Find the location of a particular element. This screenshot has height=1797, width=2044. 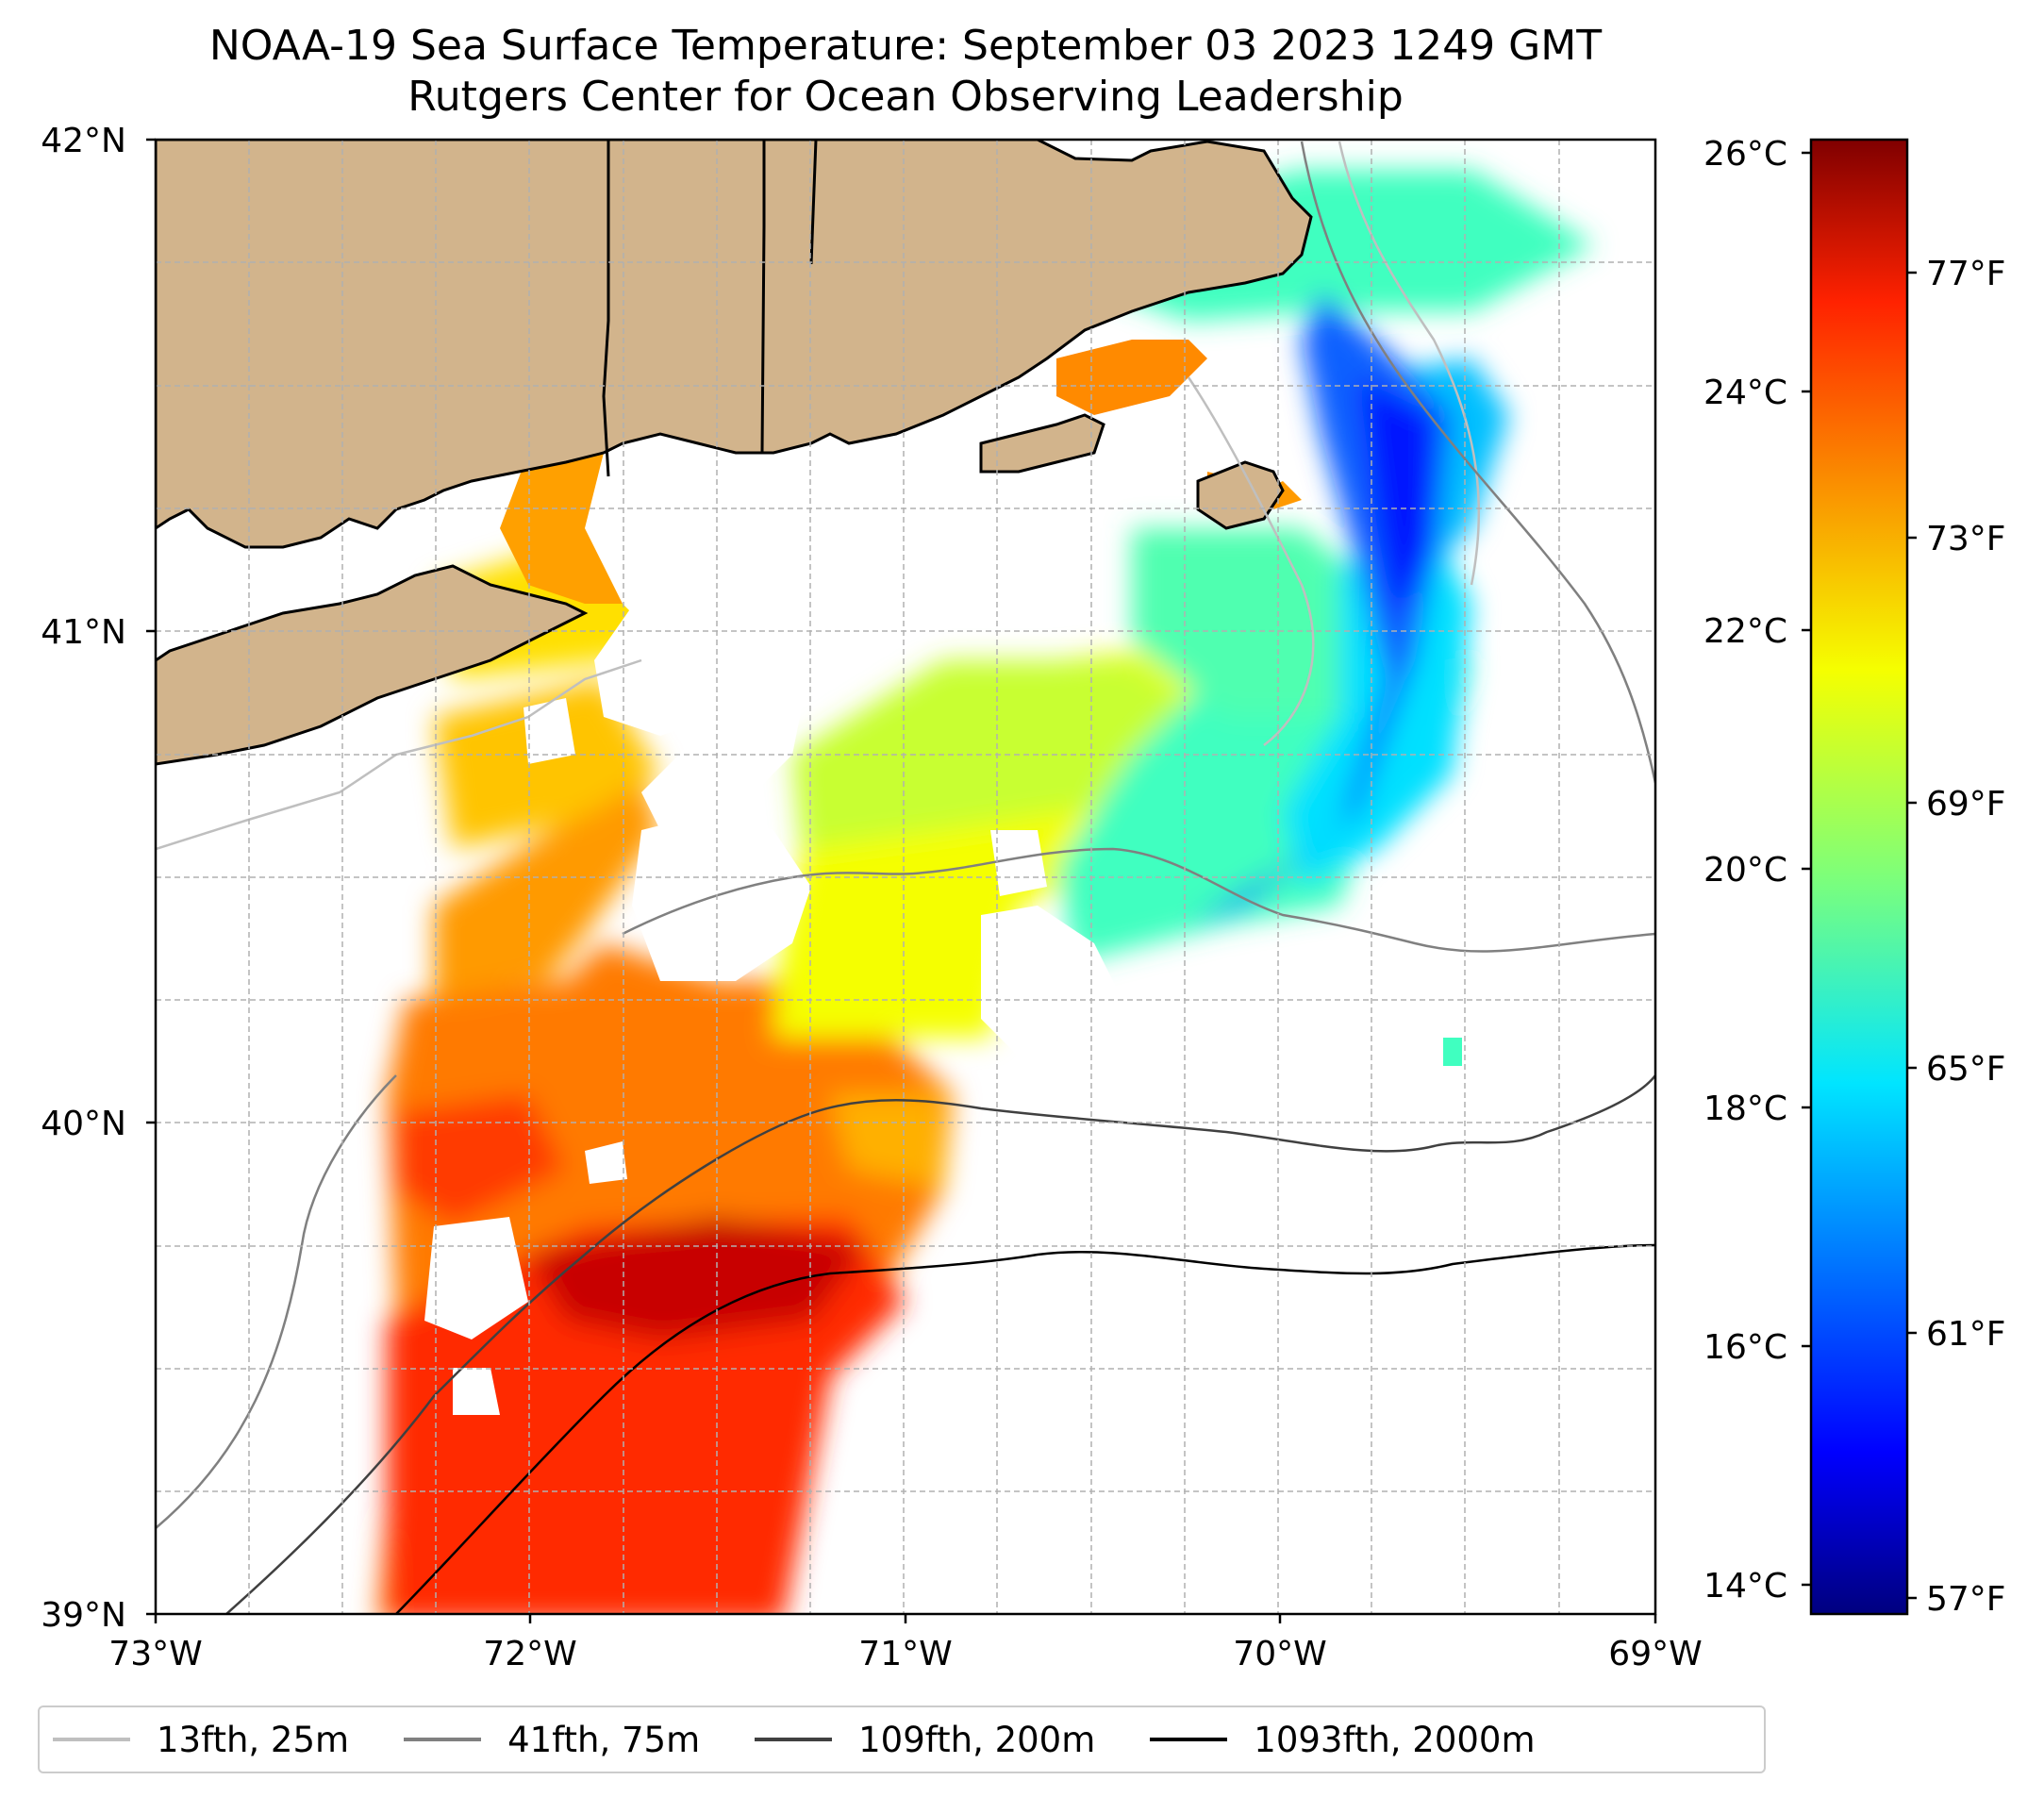

legend-label-200m: 109fth, 200m is located at coordinates (977, 1739).